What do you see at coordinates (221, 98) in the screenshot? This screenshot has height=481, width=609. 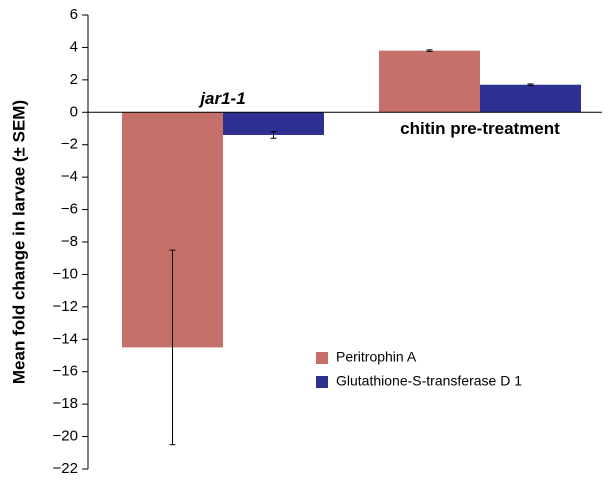 I see `category-label: jar1-1` at bounding box center [221, 98].